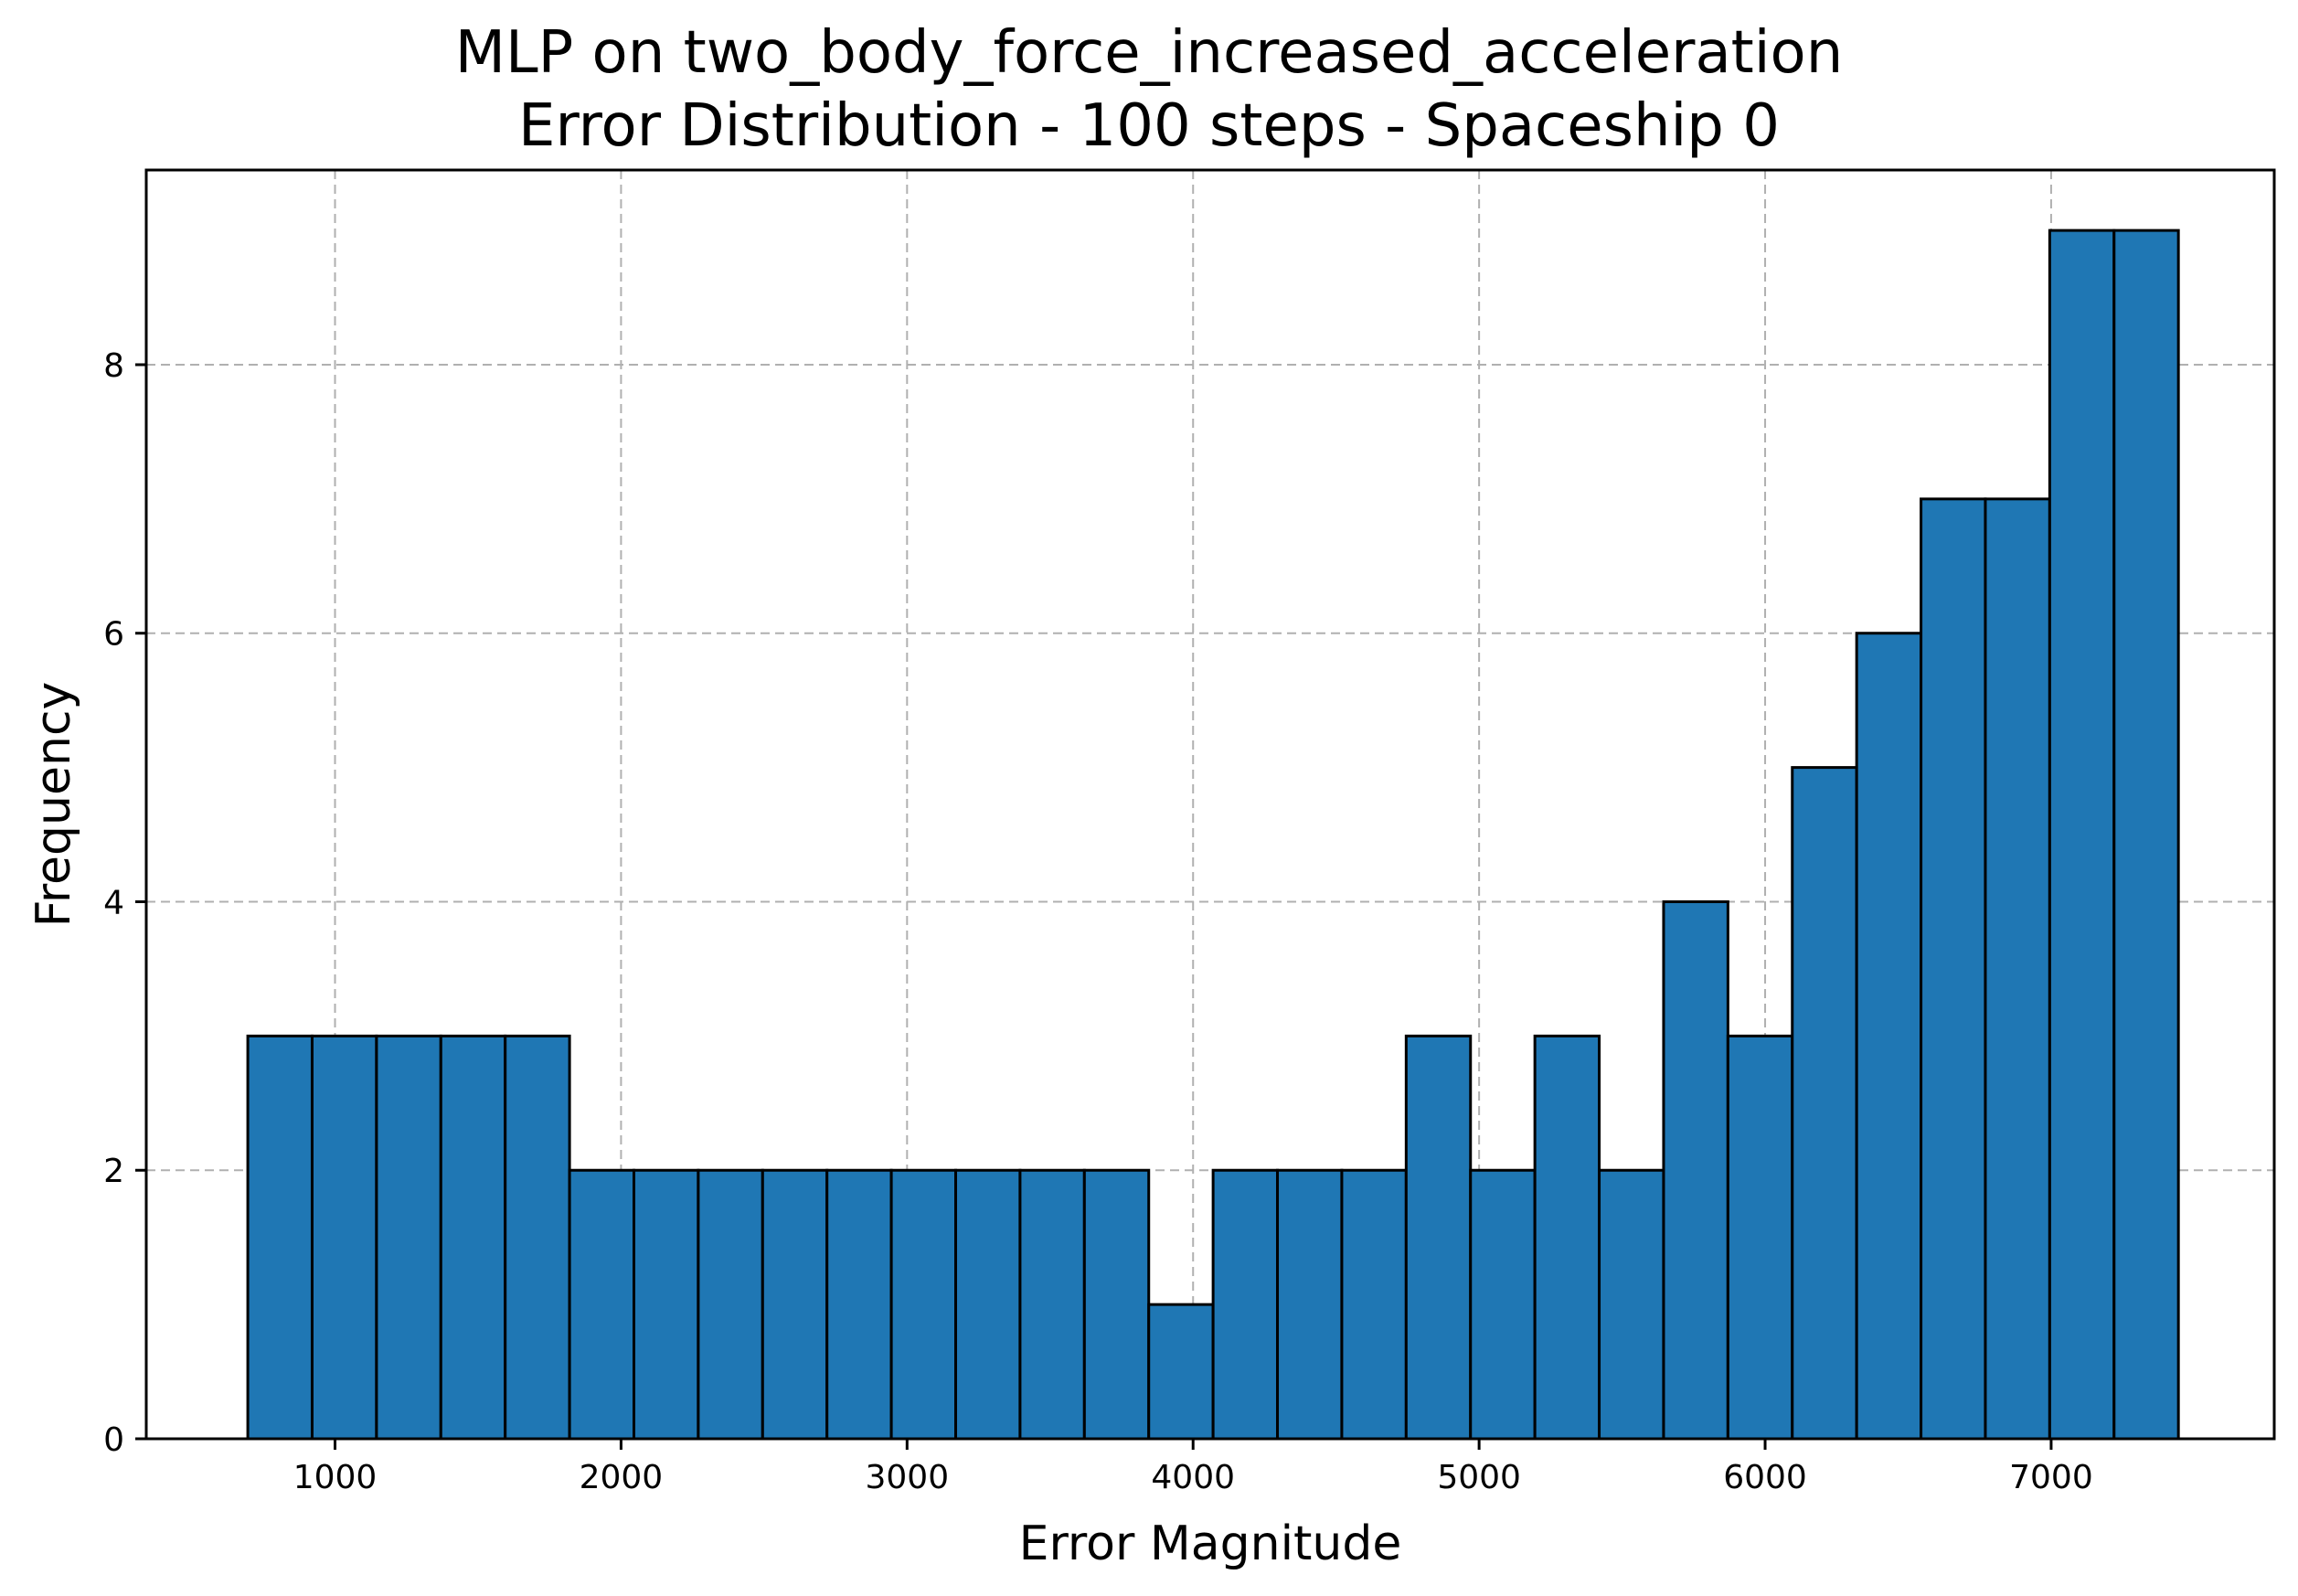 The image size is (2298, 1596). What do you see at coordinates (2051, 1477) in the screenshot?
I see `x-tick-label: 7000` at bounding box center [2051, 1477].